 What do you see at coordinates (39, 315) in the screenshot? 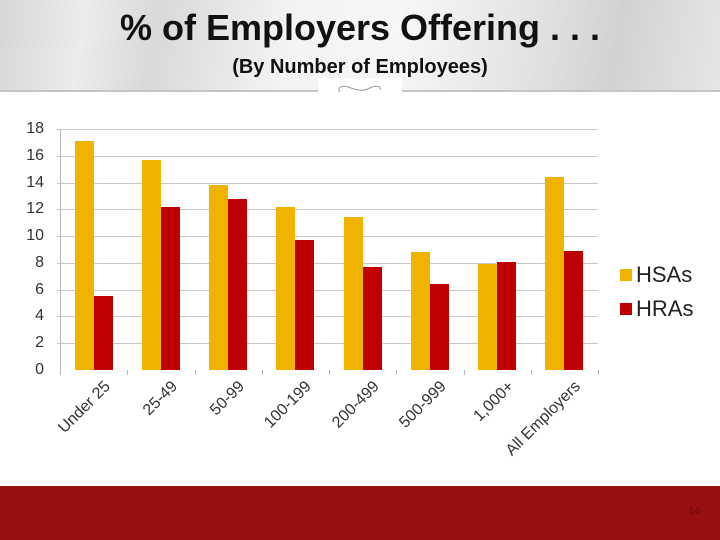
I see `y-tick-label: 4` at bounding box center [39, 315].